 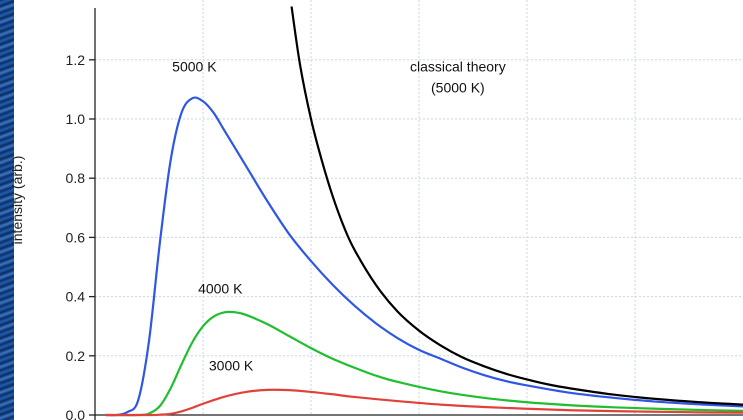 I want to click on annotation-5000-k: 5000 K, so click(x=194, y=67).